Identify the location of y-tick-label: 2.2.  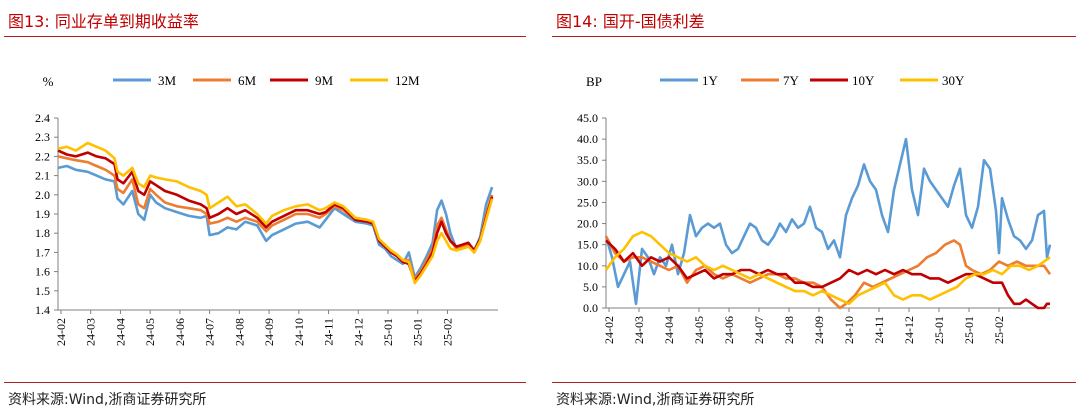
(42, 156).